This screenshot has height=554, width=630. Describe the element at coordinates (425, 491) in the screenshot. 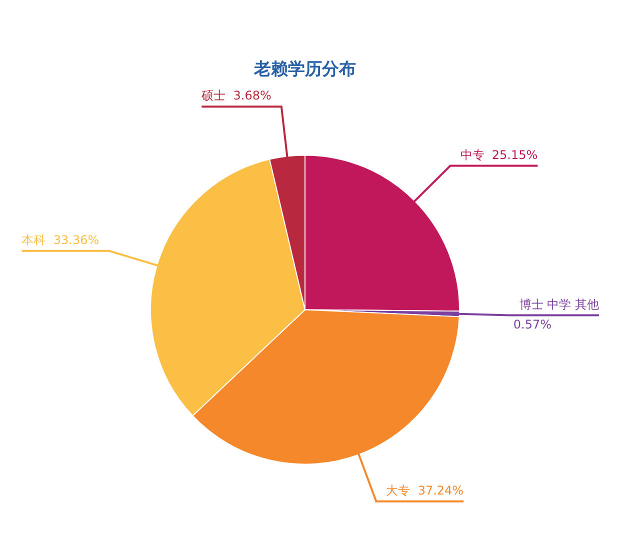

I see `slice-label: 大专 37.24%` at that location.